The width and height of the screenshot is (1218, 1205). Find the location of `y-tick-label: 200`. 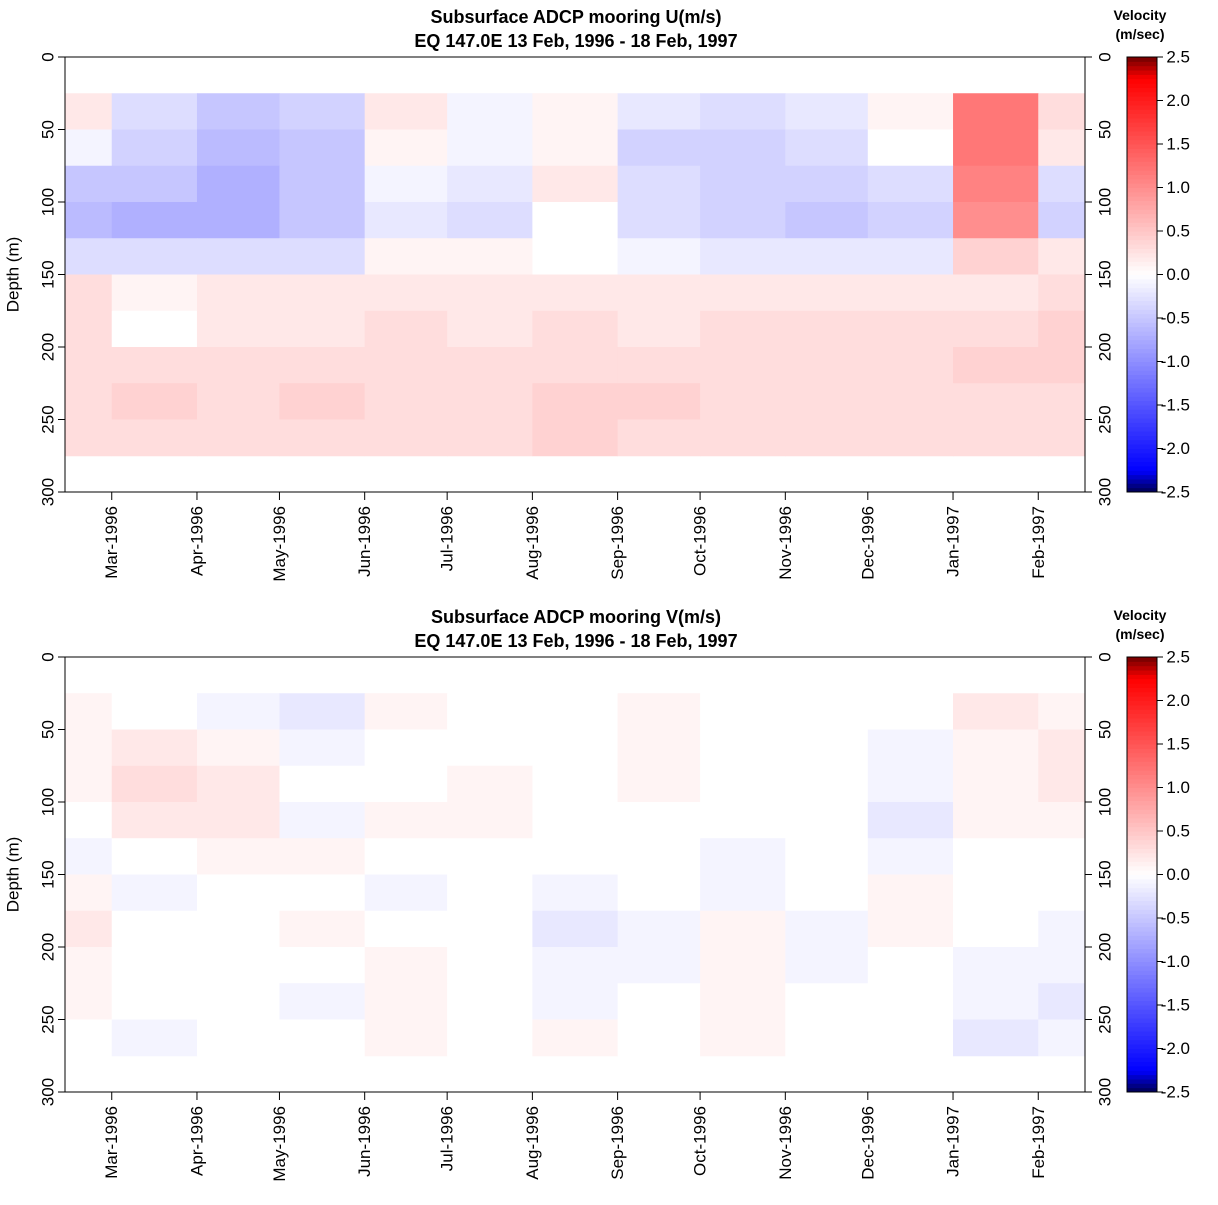

y-tick-label: 200 is located at coordinates (48, 347).